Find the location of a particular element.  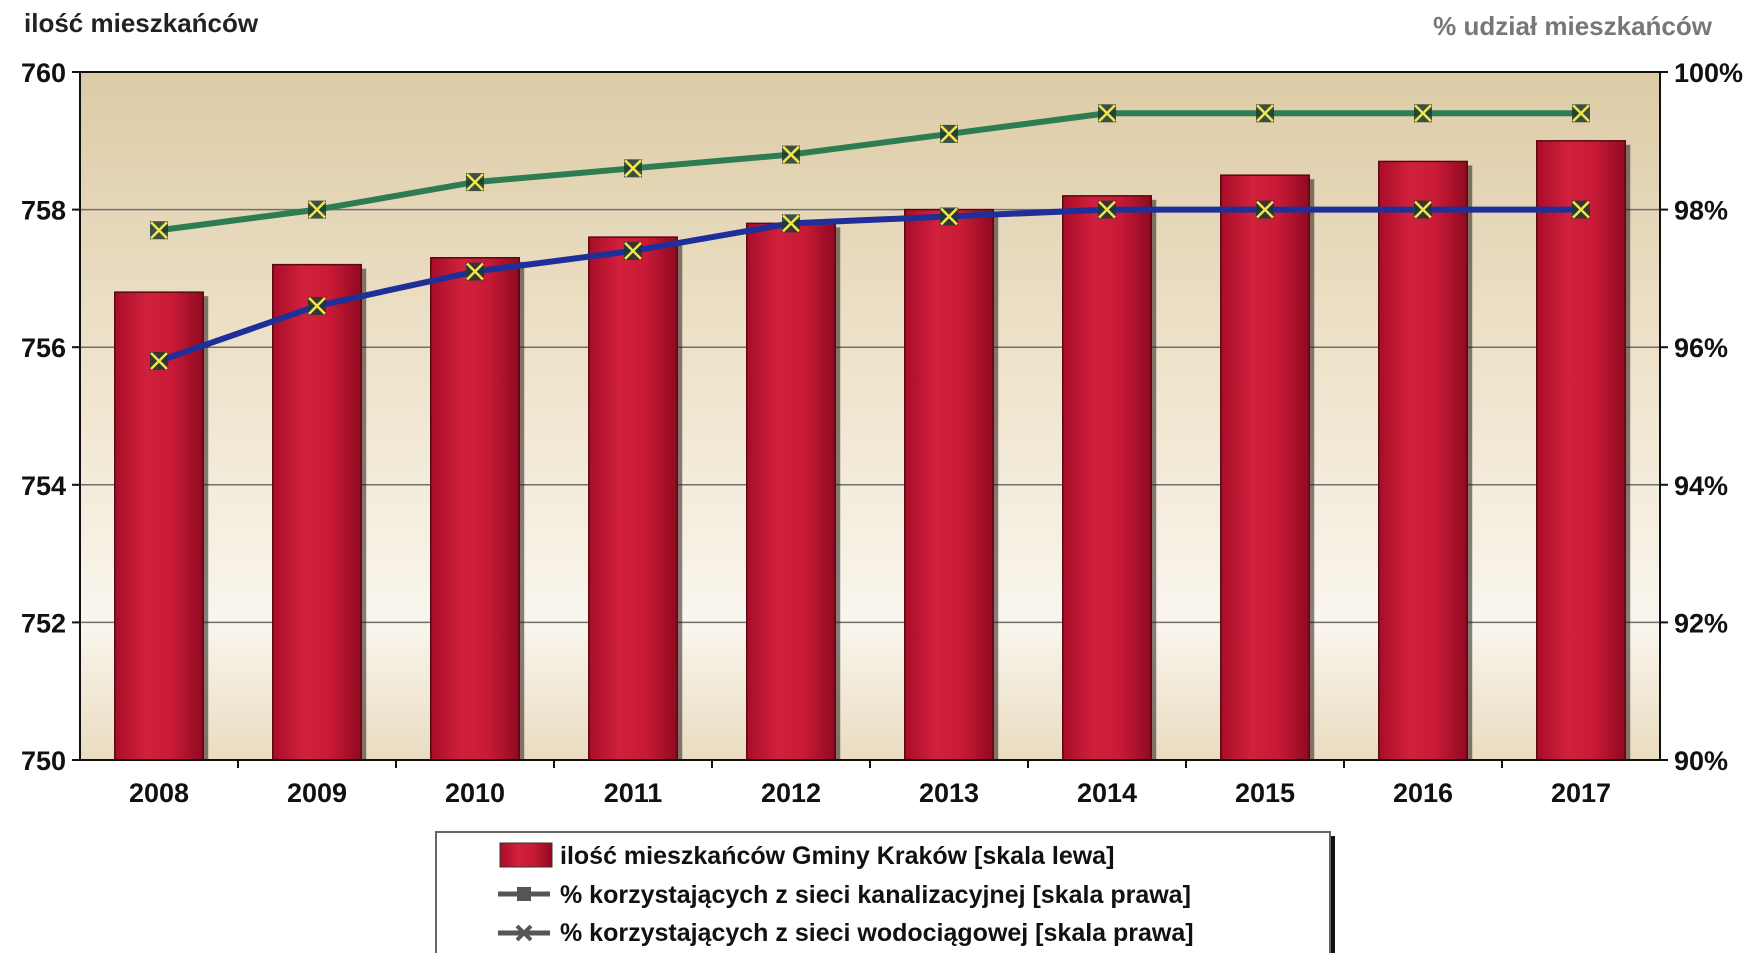

x-tick-label: 2012 is located at coordinates (791, 793).